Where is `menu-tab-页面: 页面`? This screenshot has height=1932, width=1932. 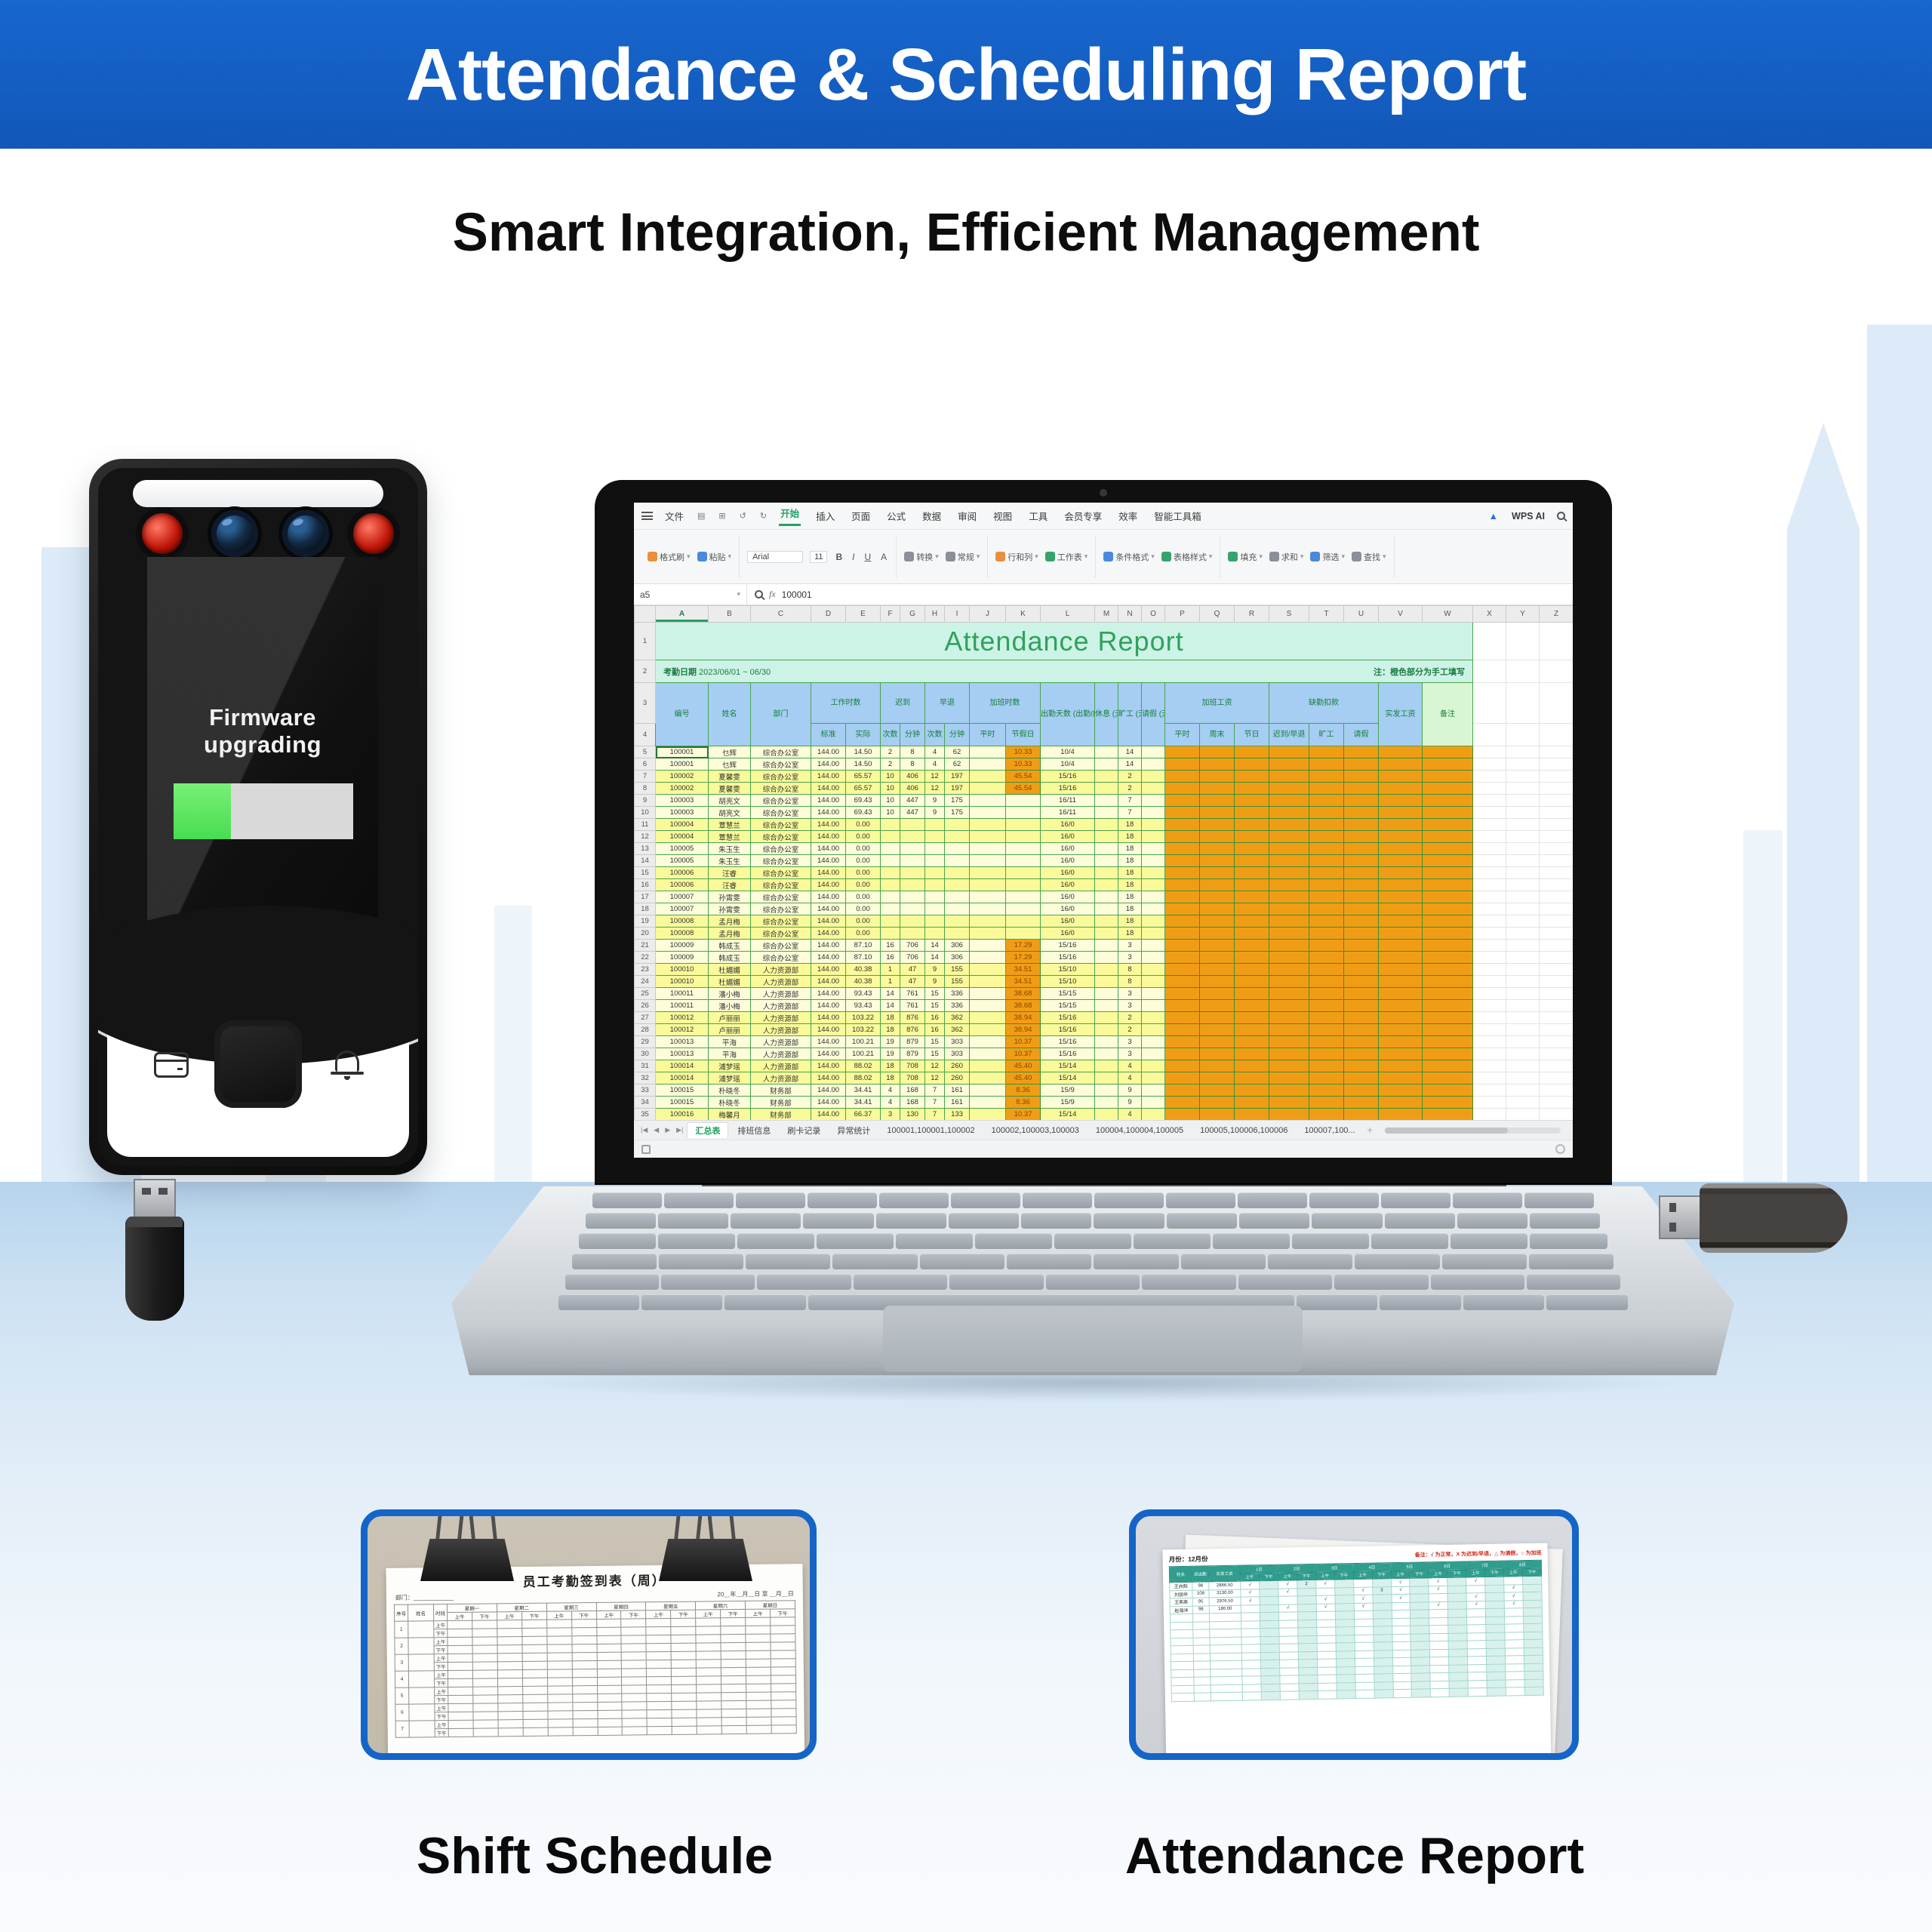
menu-tab-页面: 页面 is located at coordinates (861, 517).